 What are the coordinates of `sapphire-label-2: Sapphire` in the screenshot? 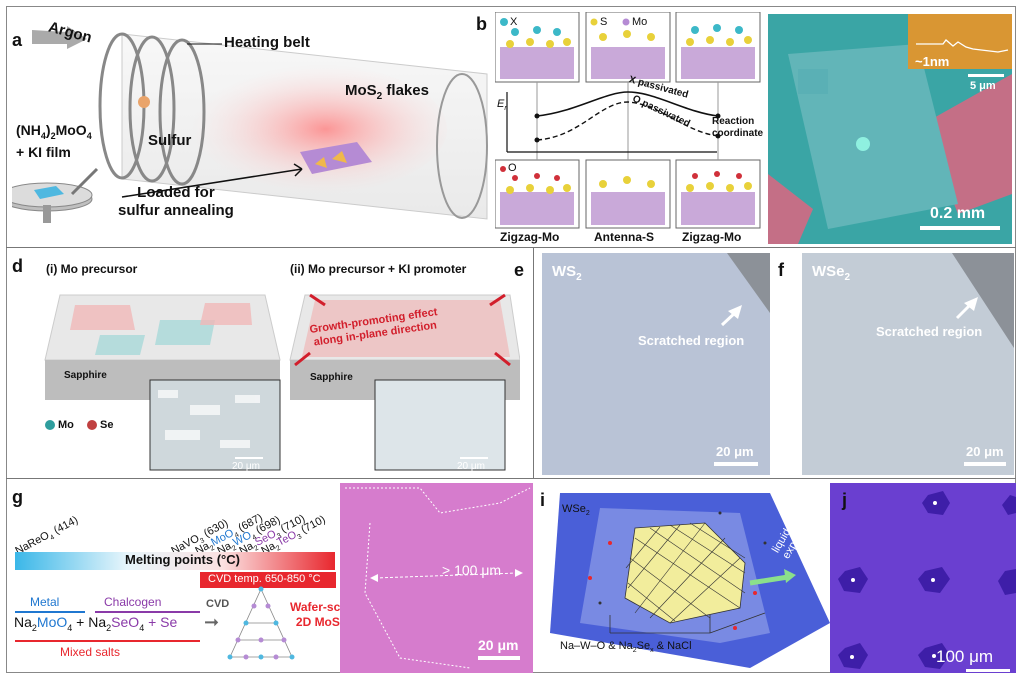 It's located at (331, 377).